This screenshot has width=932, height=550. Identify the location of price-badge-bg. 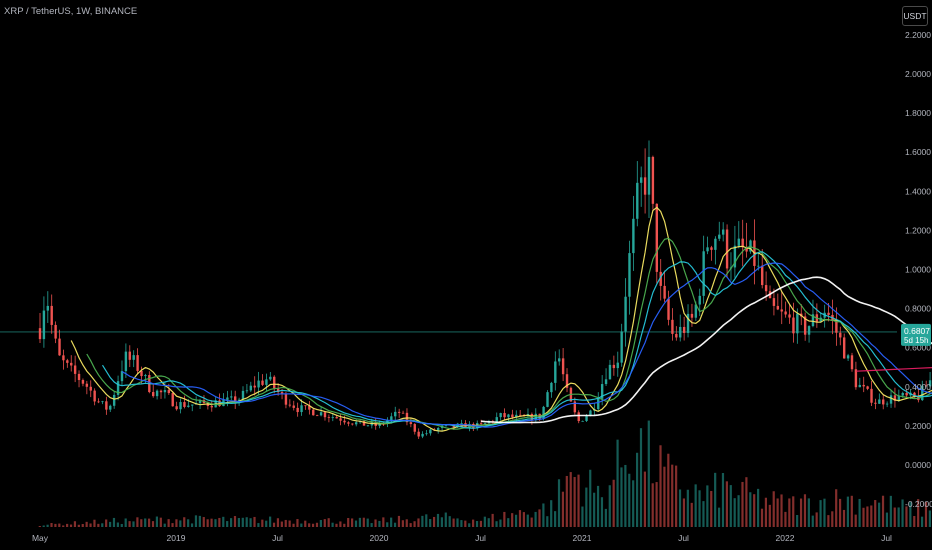
(916, 334).